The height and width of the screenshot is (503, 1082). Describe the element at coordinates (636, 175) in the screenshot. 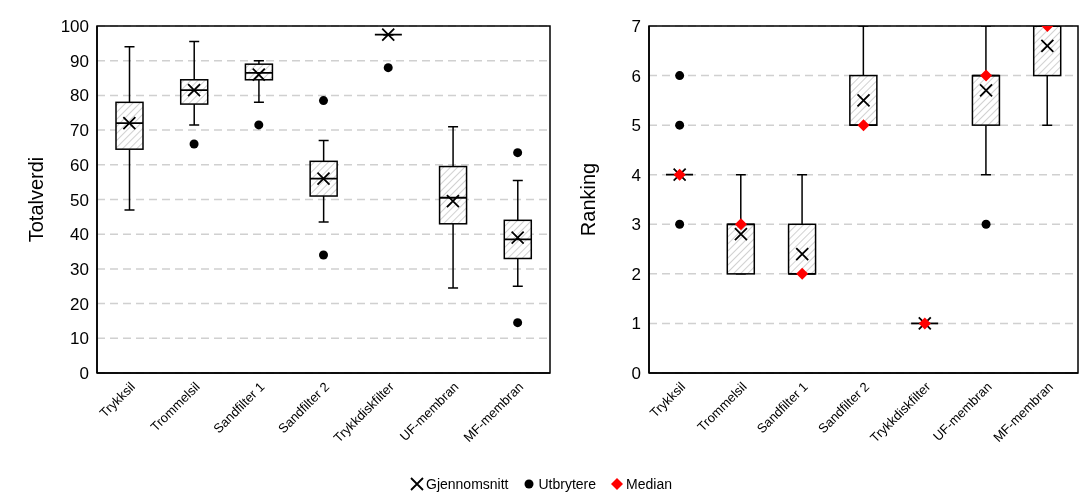

I see `y-tick-label: 4` at that location.